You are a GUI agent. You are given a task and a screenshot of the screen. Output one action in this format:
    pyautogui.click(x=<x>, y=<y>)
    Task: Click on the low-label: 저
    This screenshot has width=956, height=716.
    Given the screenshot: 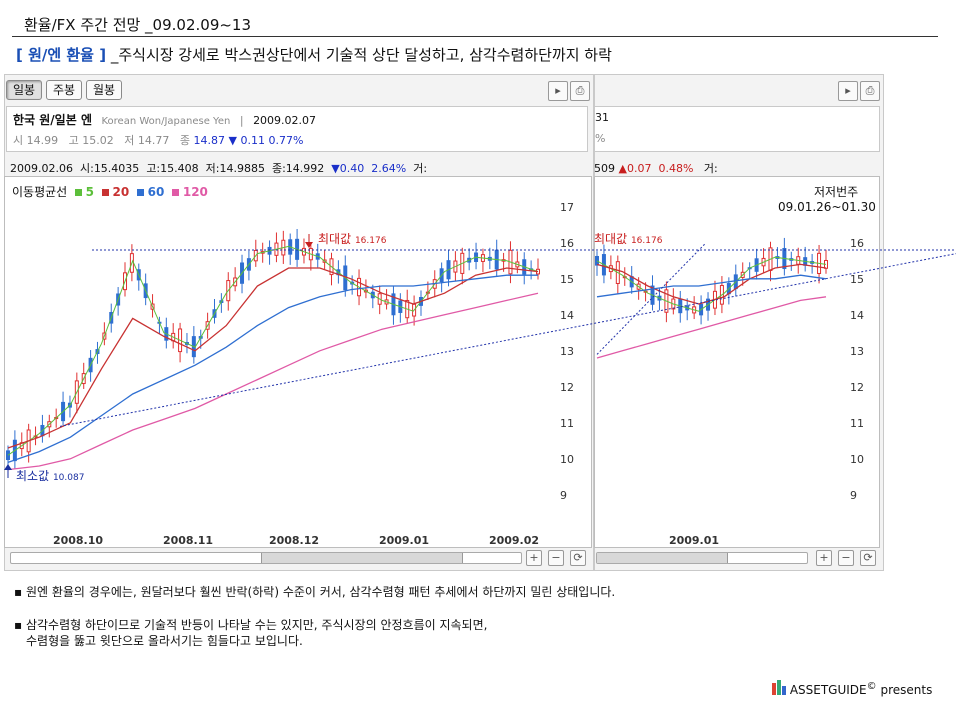 What is the action you would take?
    pyautogui.click(x=129, y=140)
    